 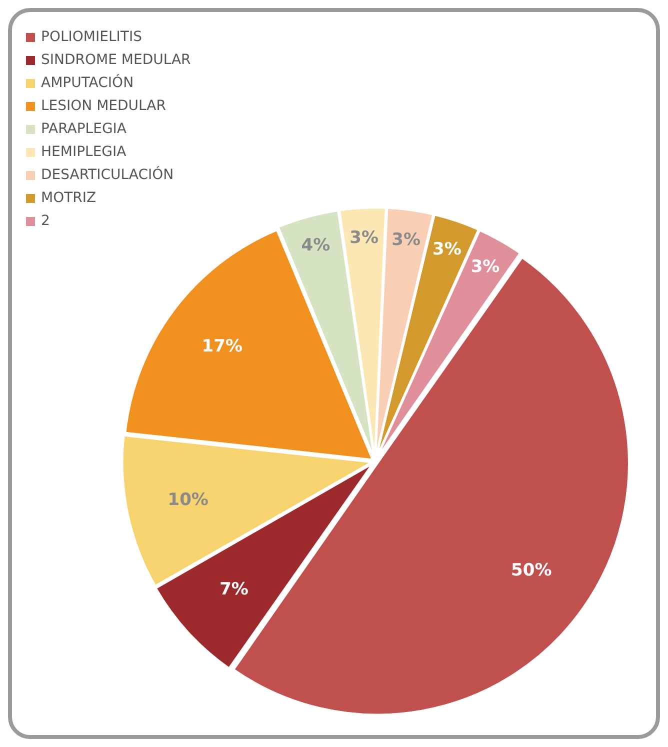 I want to click on legend-label: DESARTICULACIÓN, so click(x=107, y=175).